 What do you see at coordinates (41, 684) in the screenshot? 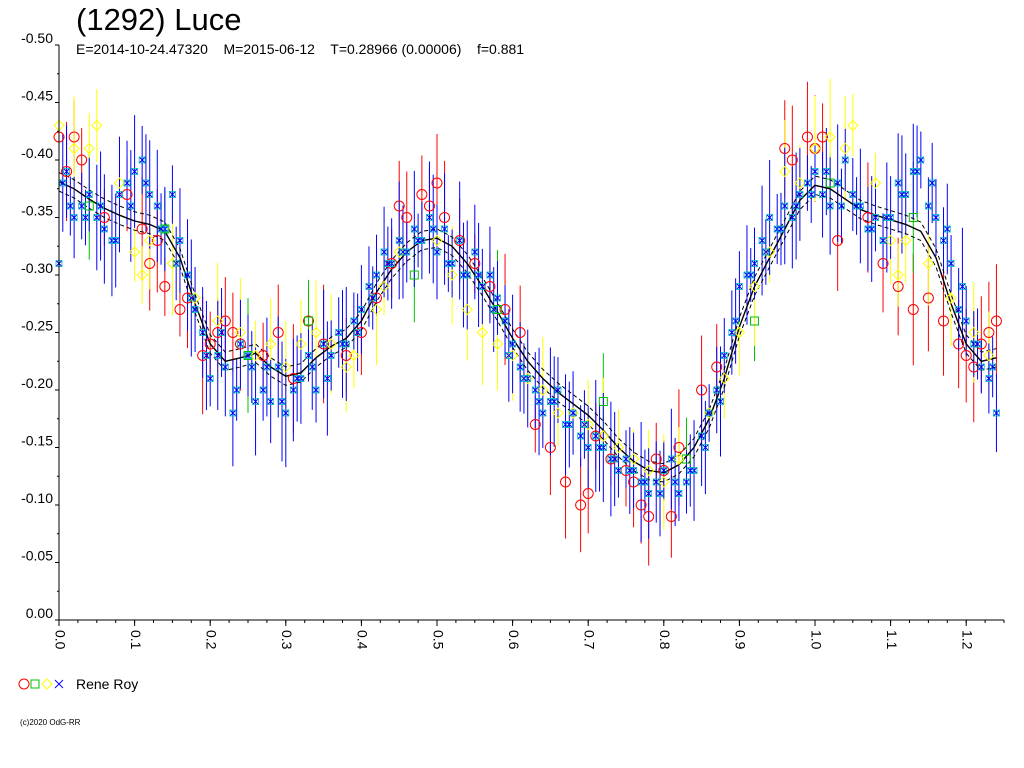
I see `legend-symbols` at bounding box center [41, 684].